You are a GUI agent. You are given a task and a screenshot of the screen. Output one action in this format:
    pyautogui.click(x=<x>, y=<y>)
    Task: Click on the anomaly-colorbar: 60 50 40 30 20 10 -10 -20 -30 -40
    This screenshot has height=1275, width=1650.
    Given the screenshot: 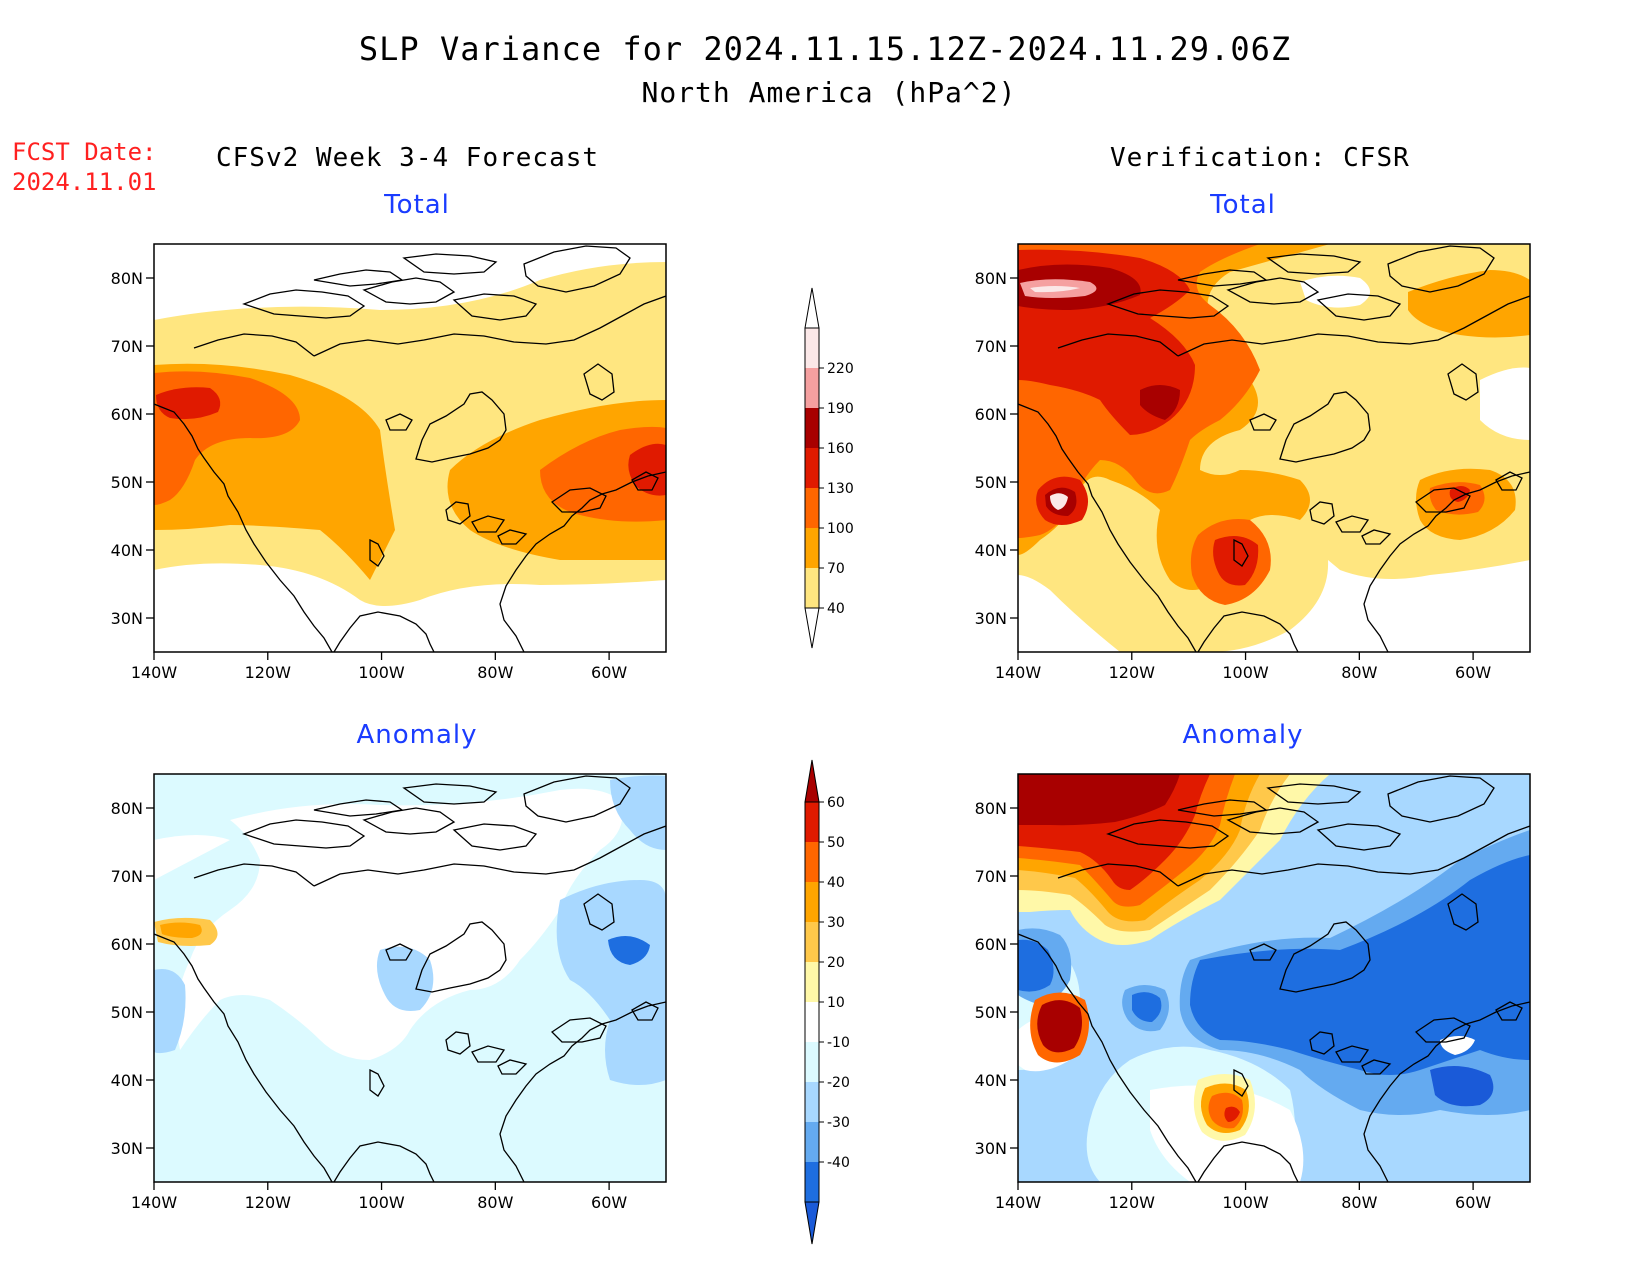 What is the action you would take?
    pyautogui.click(x=827, y=1002)
    